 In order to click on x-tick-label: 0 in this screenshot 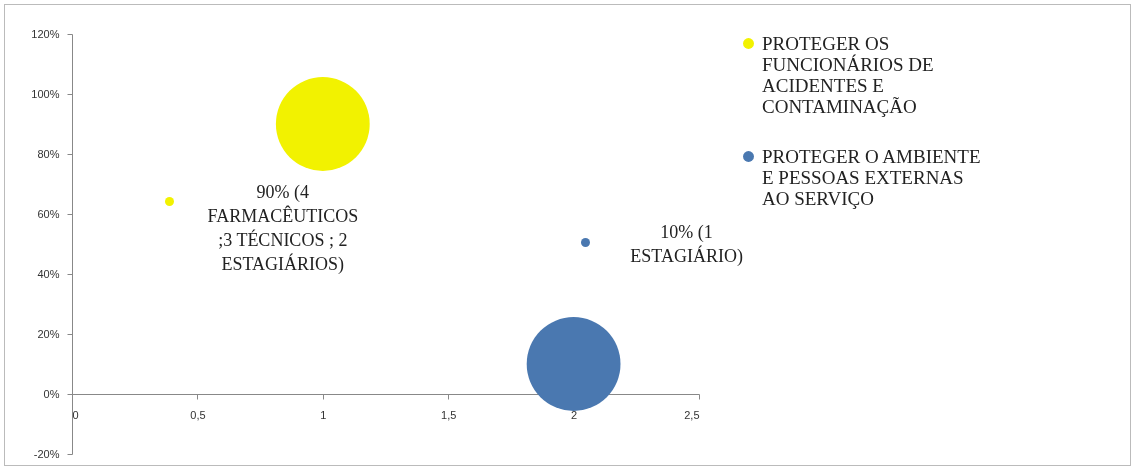, I will do `click(75, 414)`.